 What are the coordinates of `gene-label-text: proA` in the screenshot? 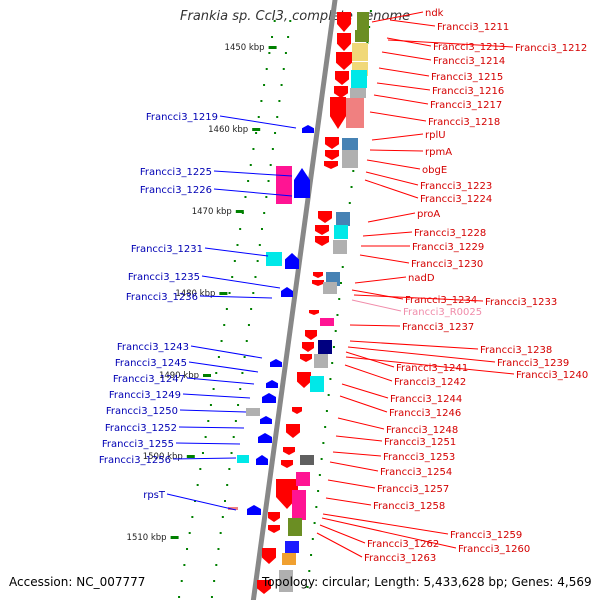 It's located at (428, 214).